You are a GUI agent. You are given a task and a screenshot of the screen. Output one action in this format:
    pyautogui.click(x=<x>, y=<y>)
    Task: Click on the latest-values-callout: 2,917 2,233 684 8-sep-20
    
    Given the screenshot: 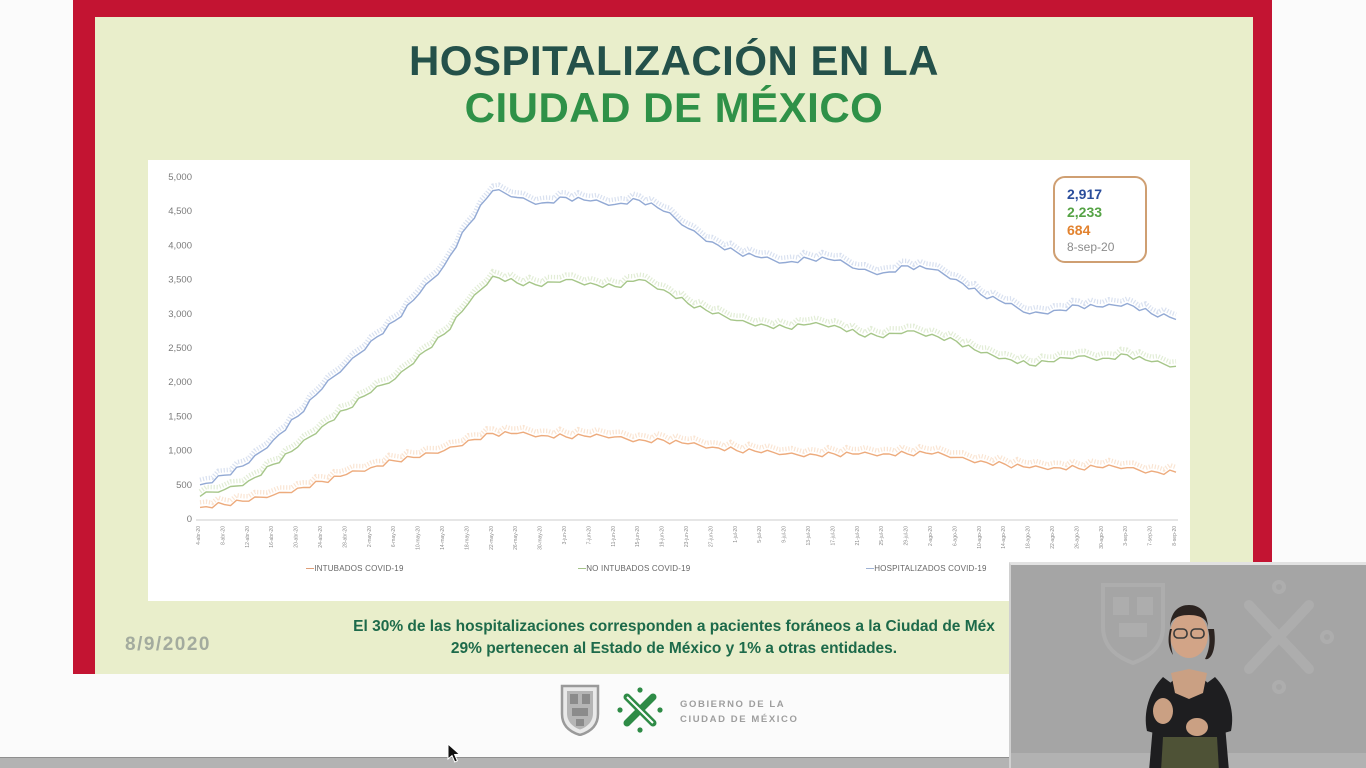 What is the action you would take?
    pyautogui.click(x=1100, y=220)
    